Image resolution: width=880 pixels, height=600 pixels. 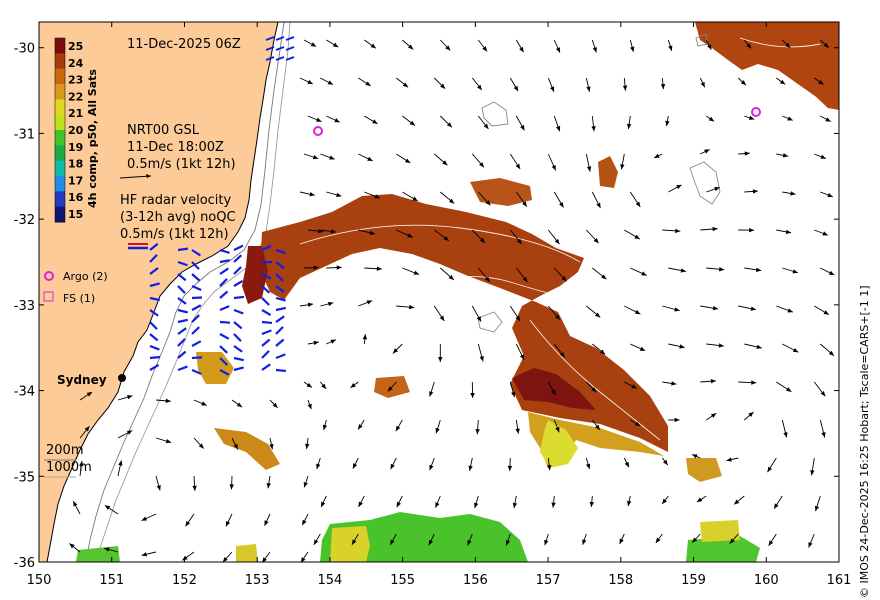 I want to click on legend-nrt-arrow, so click(x=135, y=177).